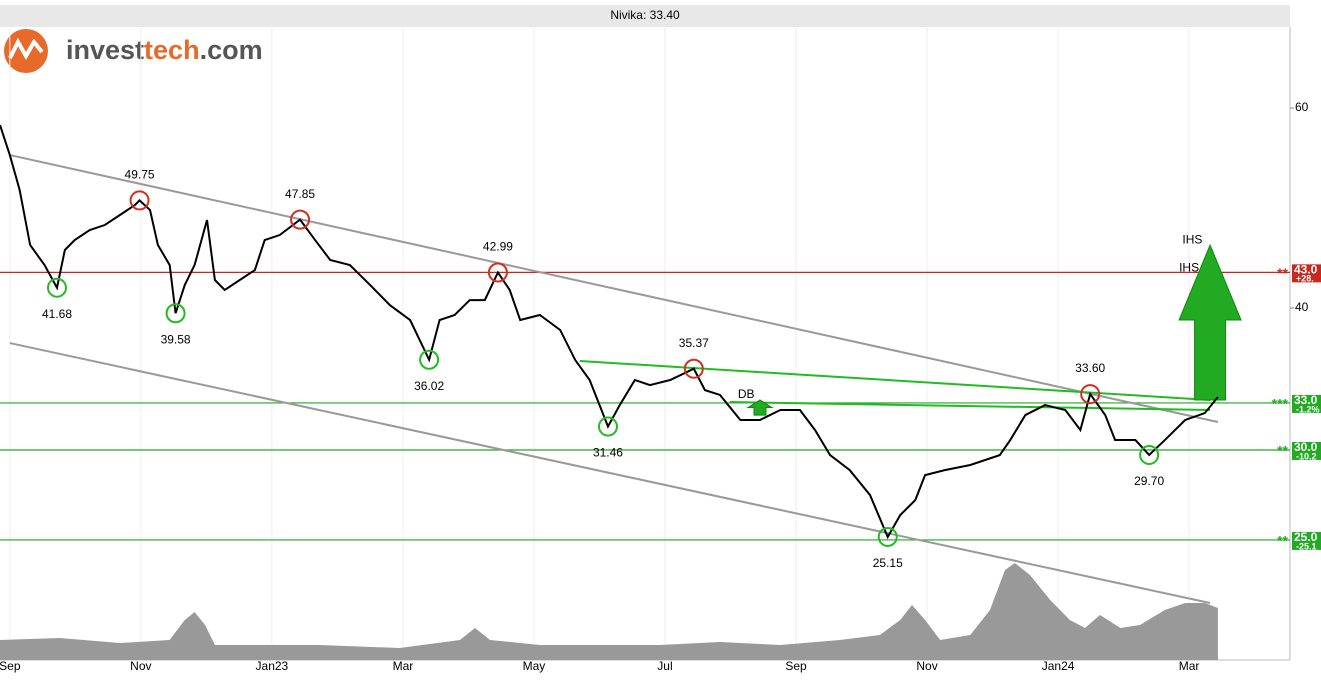  I want to click on chart-title: Nivika: 33.40, so click(645, 15).